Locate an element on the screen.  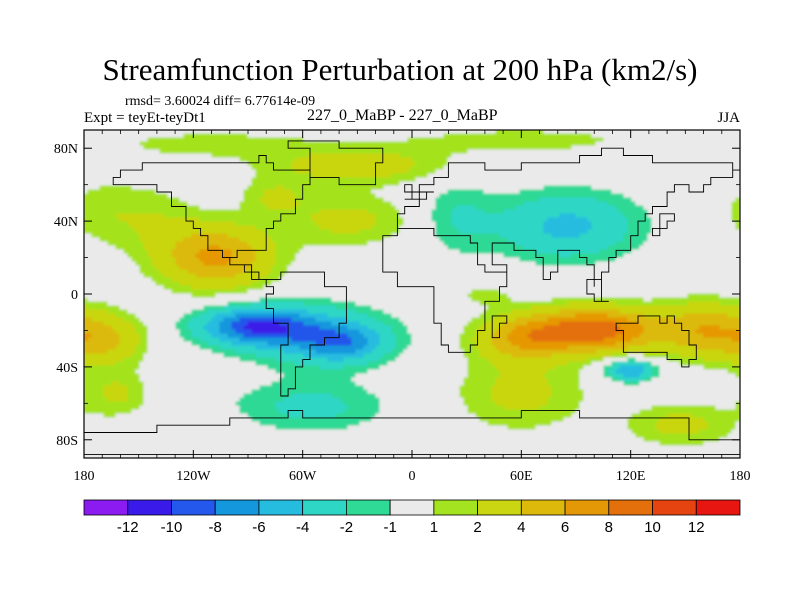
colorbar-label: 6 is located at coordinates (565, 527).